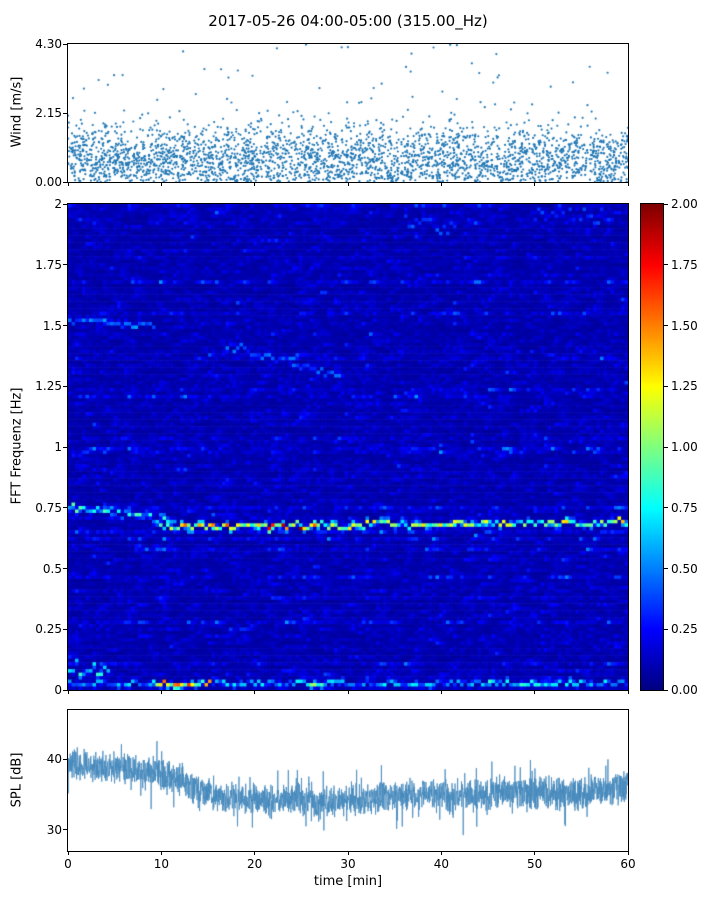 The width and height of the screenshot is (720, 900). Describe the element at coordinates (684, 325) in the screenshot. I see `colorbar-tick-label: 1.50` at that location.